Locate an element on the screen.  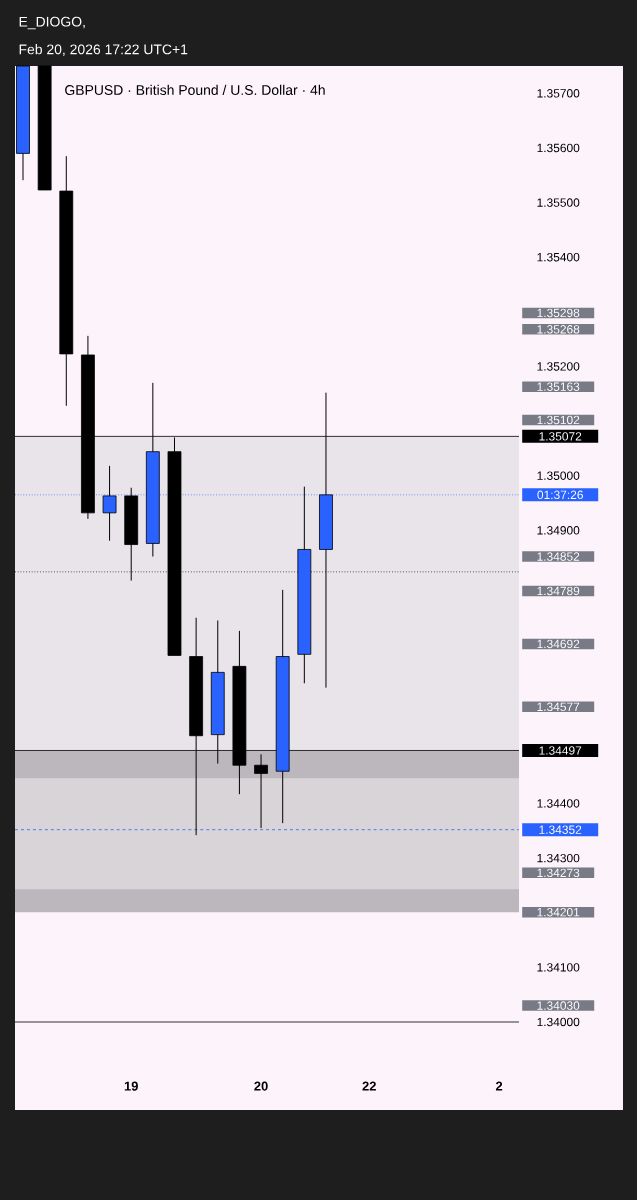
y-tick-label: 1.34100 is located at coordinates (558, 967).